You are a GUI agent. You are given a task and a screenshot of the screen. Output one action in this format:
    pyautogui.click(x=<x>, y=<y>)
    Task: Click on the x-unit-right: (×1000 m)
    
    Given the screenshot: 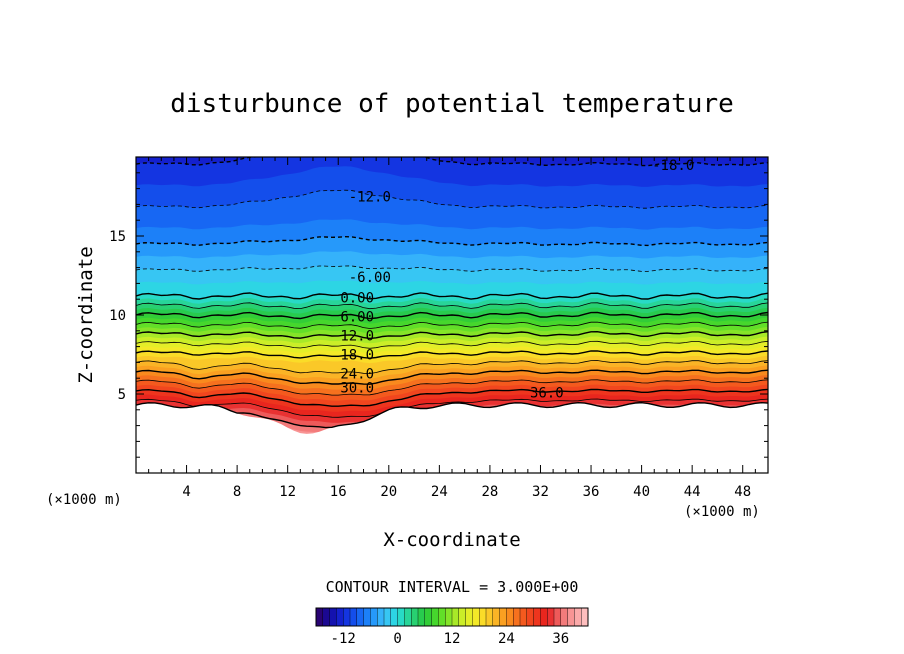 What is the action you would take?
    pyautogui.click(x=722, y=512)
    